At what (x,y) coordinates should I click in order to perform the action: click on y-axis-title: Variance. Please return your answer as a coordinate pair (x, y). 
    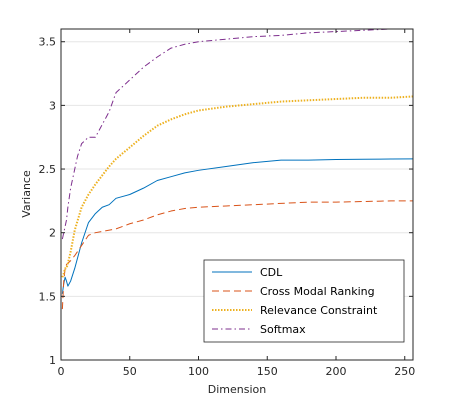
    Looking at the image, I should click on (26, 194).